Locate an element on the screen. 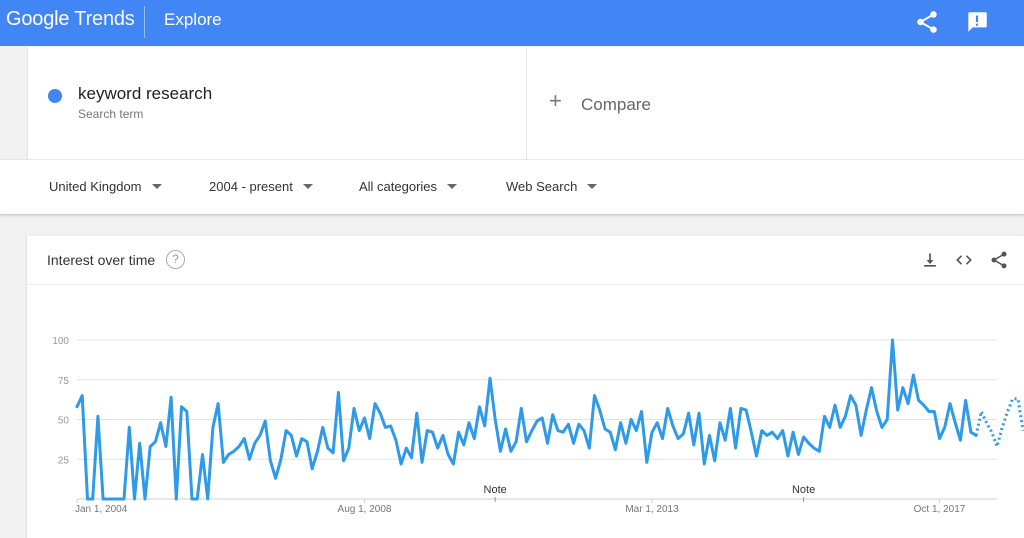  search-term-name: keyword research is located at coordinates (145, 93).